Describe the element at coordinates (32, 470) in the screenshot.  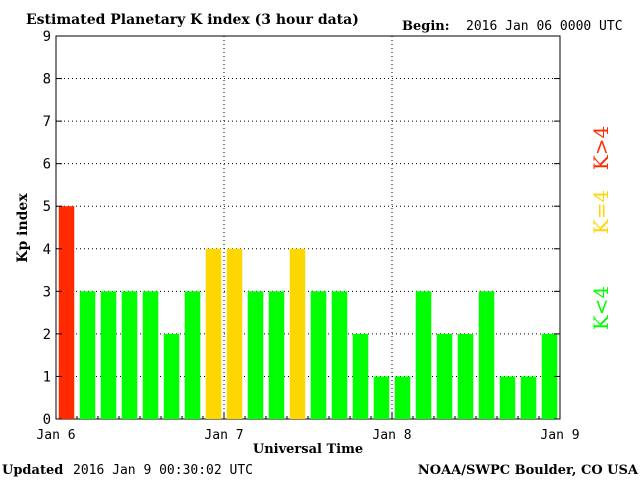
I see `updated-label: Updated` at that location.